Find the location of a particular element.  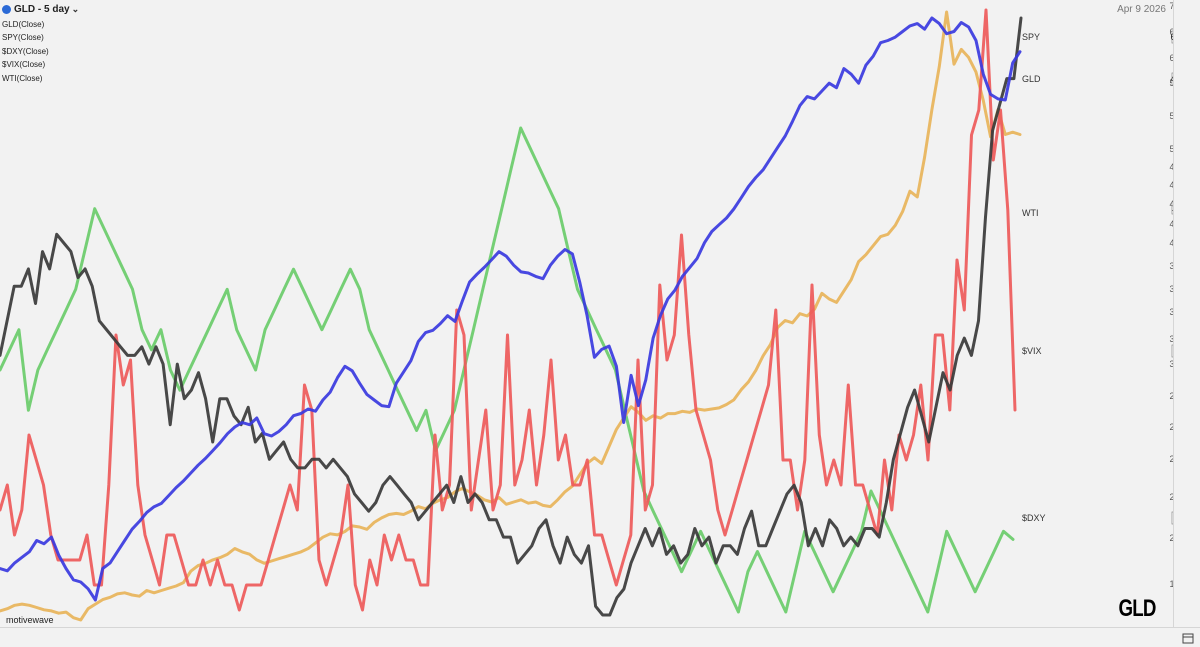

legend-item-vix: $VIX(Close) is located at coordinates (24, 64).